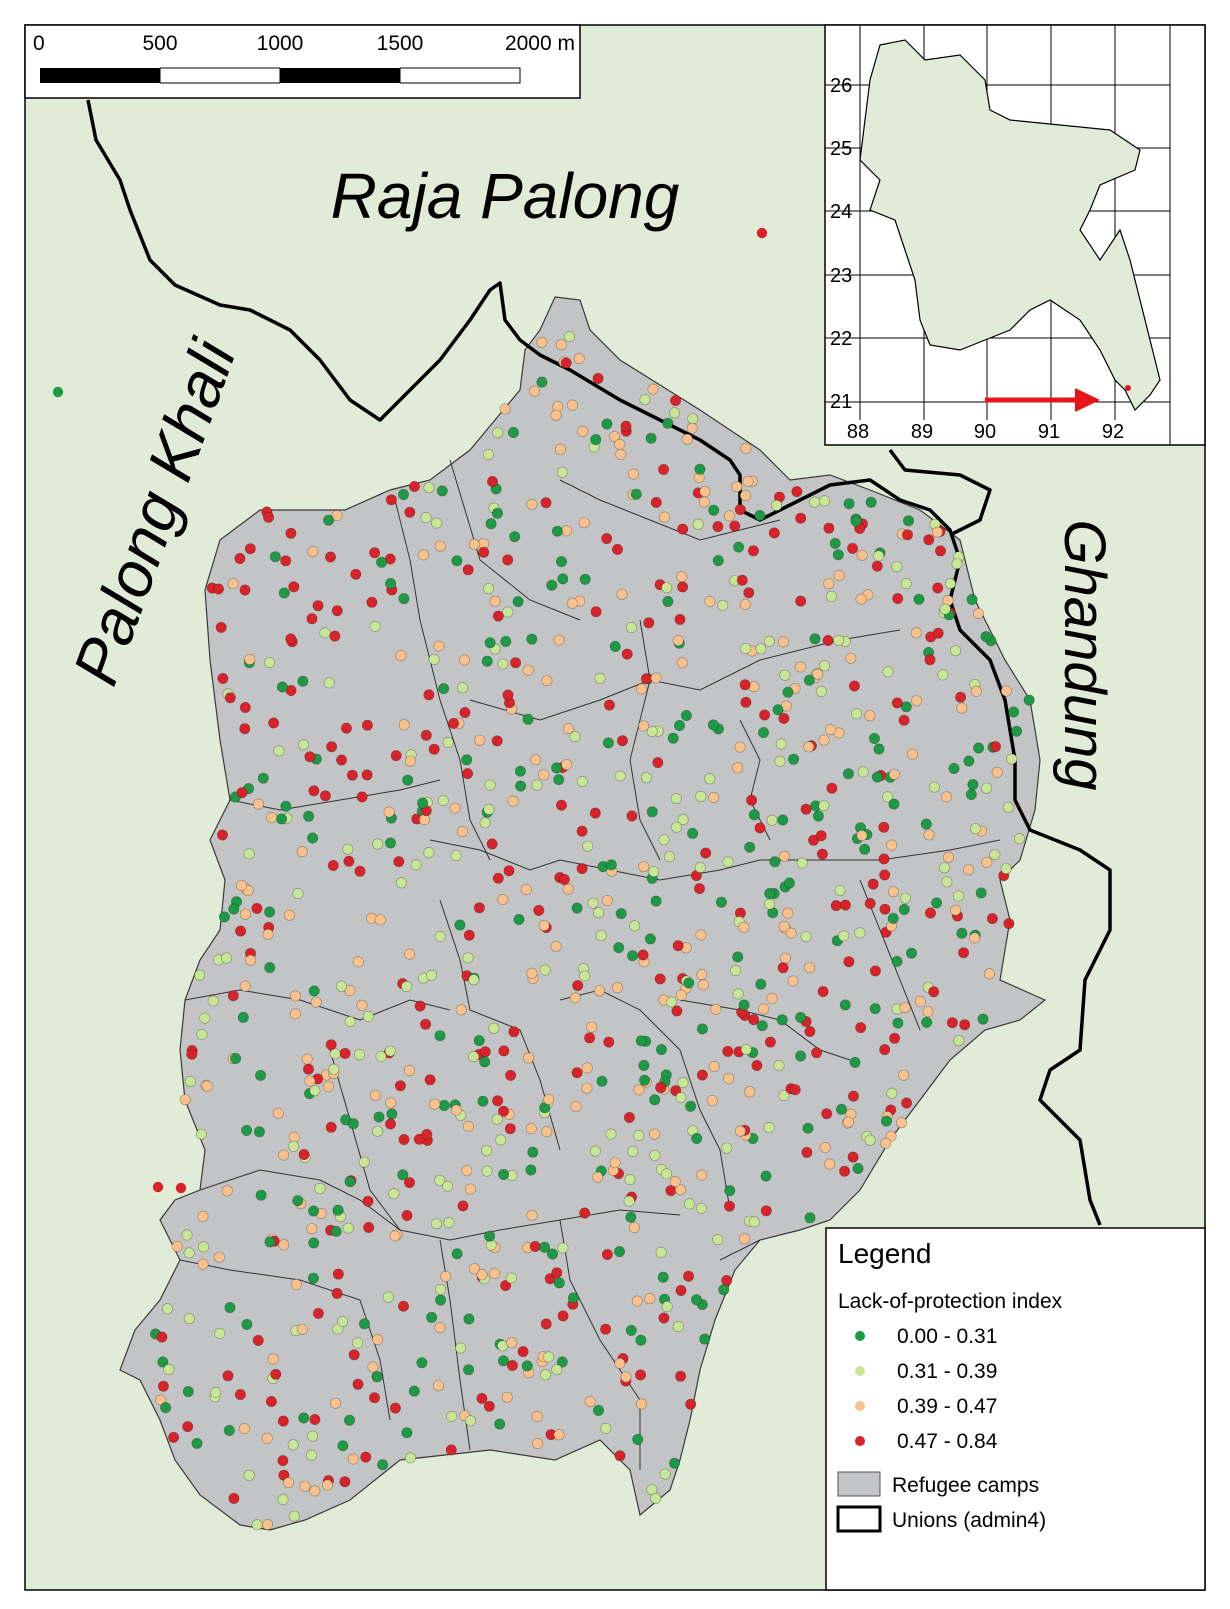 This screenshot has height=1609, width=1230. I want to click on legend-class-swatch, so click(860, 1441).